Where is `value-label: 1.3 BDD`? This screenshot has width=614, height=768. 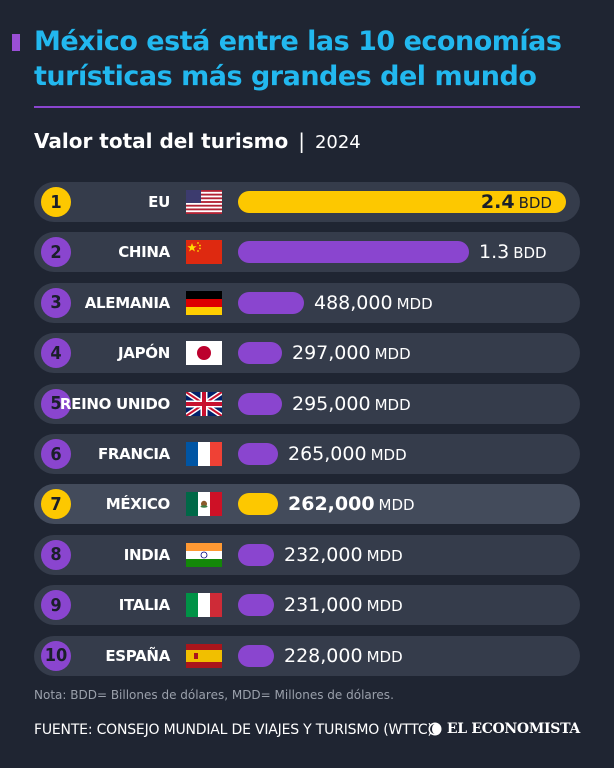 value-label: 1.3 BDD is located at coordinates (513, 252).